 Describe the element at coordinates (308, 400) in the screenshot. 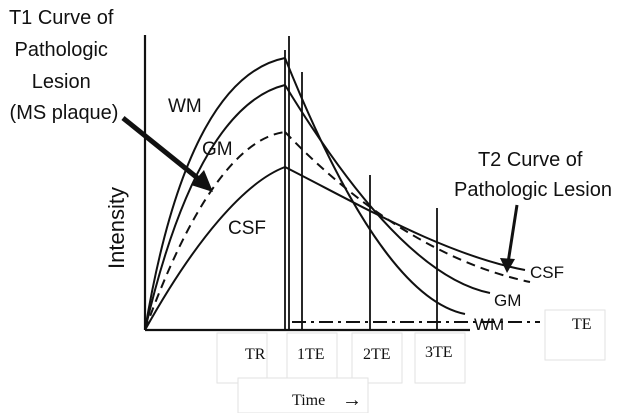

I see `x-axis-label: Time` at that location.